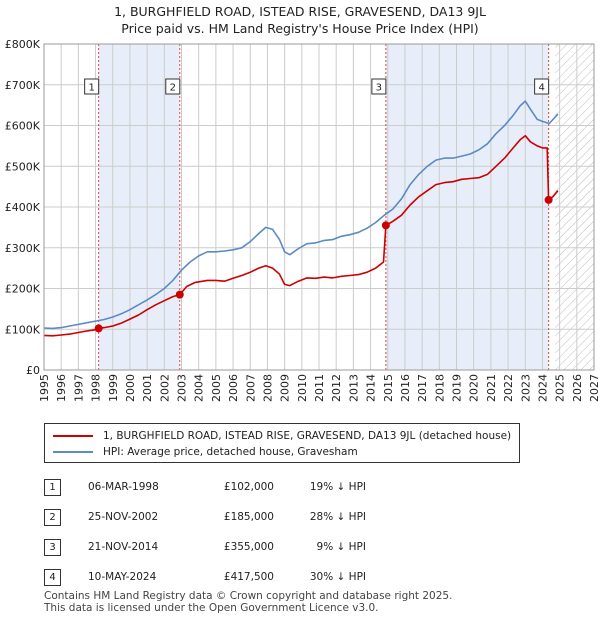 This screenshot has width=600, height=620. I want to click on x-tick-label: 2015, so click(388, 388).